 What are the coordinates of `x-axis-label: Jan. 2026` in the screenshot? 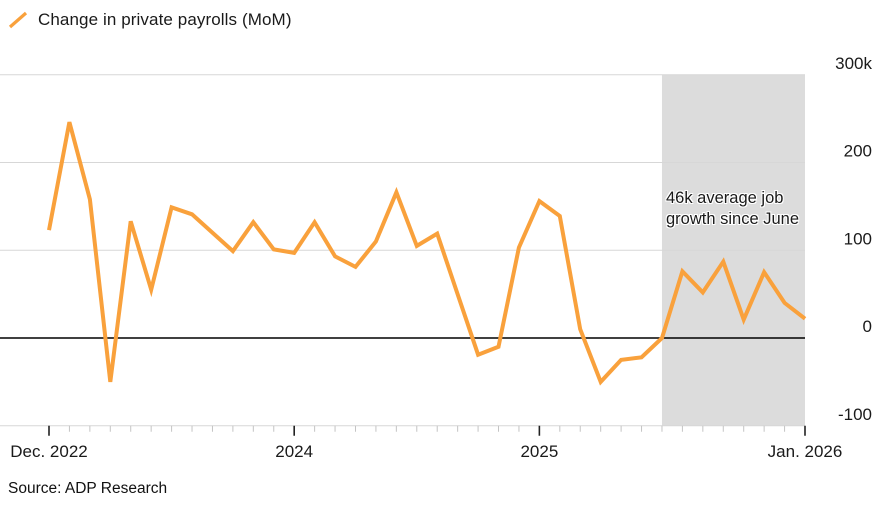 It's located at (805, 451).